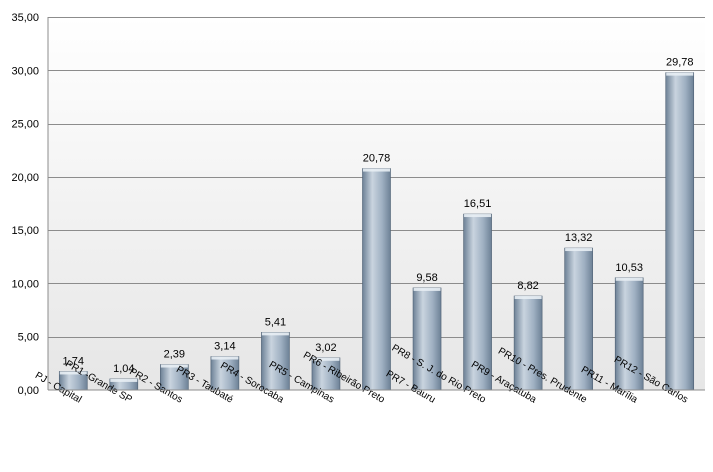 Image resolution: width=713 pixels, height=472 pixels. I want to click on data-label: 3,02, so click(325, 348).